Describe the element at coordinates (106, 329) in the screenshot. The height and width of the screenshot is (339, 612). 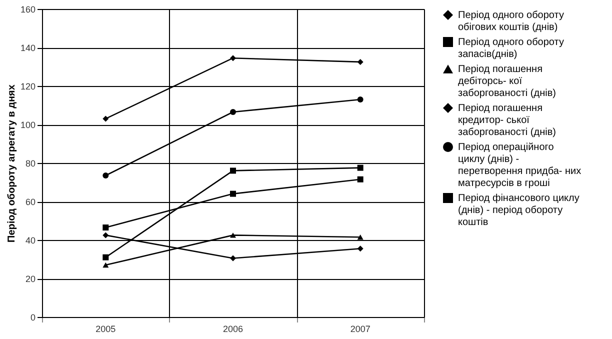
I see `x-tick-label: 2005` at that location.